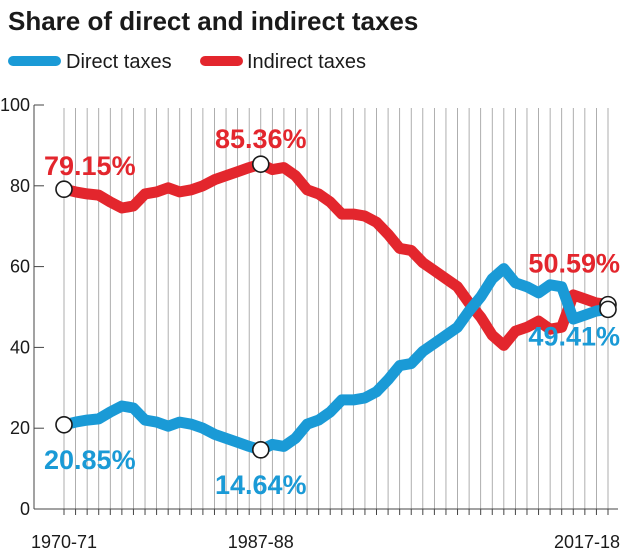 The height and width of the screenshot is (559, 640). Describe the element at coordinates (261, 542) in the screenshot. I see `x-tick-label: 1987-88` at that location.